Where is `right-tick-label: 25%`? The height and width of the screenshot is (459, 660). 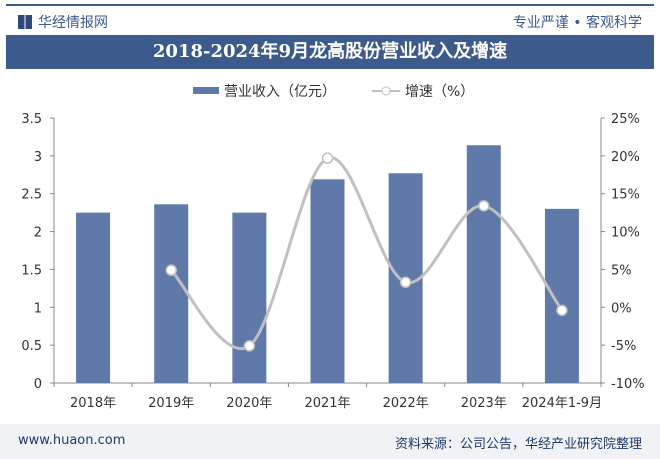 right-tick-label: 25% is located at coordinates (625, 119).